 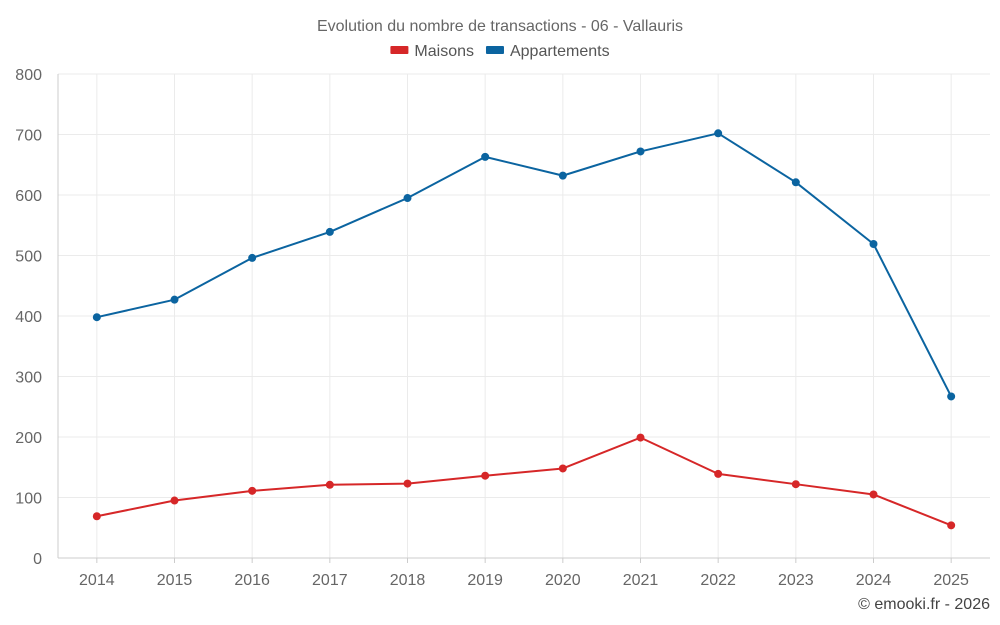 I want to click on y-tick-label: 200, so click(x=28, y=438).